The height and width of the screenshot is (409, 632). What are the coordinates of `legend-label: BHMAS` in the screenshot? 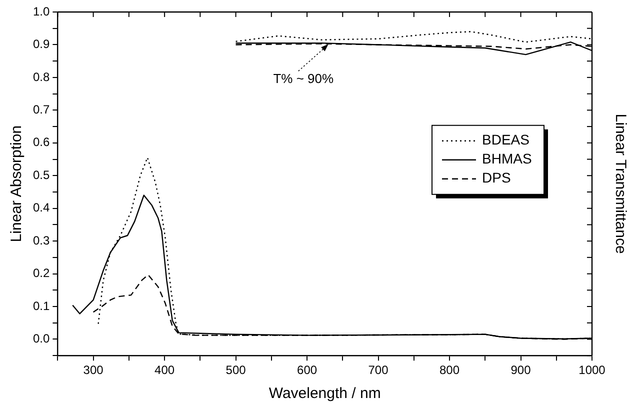 It's located at (507, 158).